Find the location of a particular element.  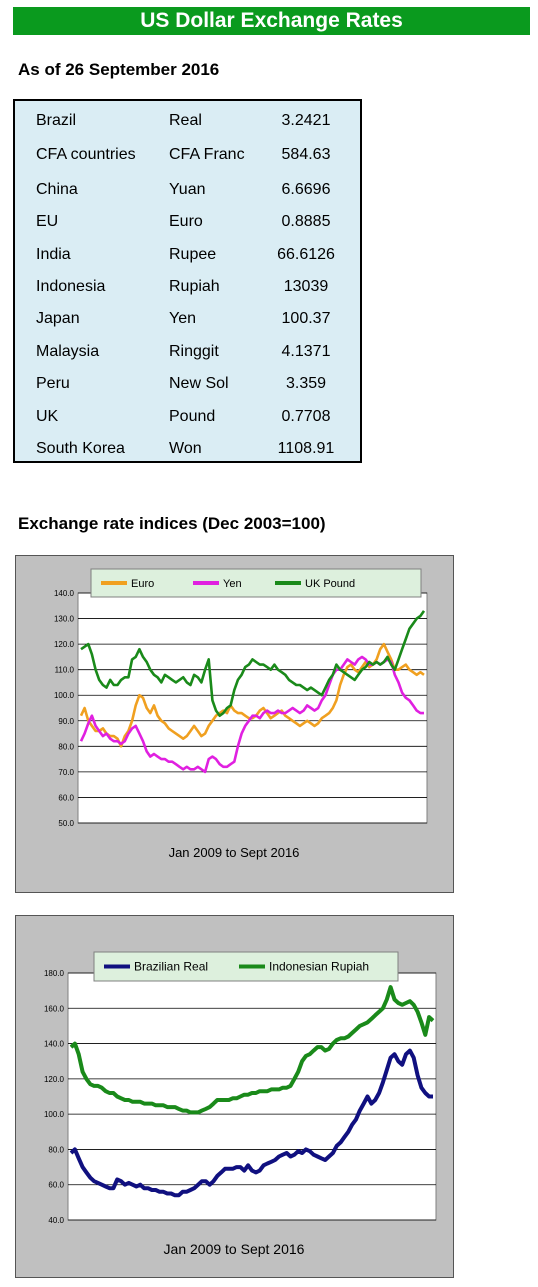

rate-value: 3.2421 is located at coordinates (306, 120).